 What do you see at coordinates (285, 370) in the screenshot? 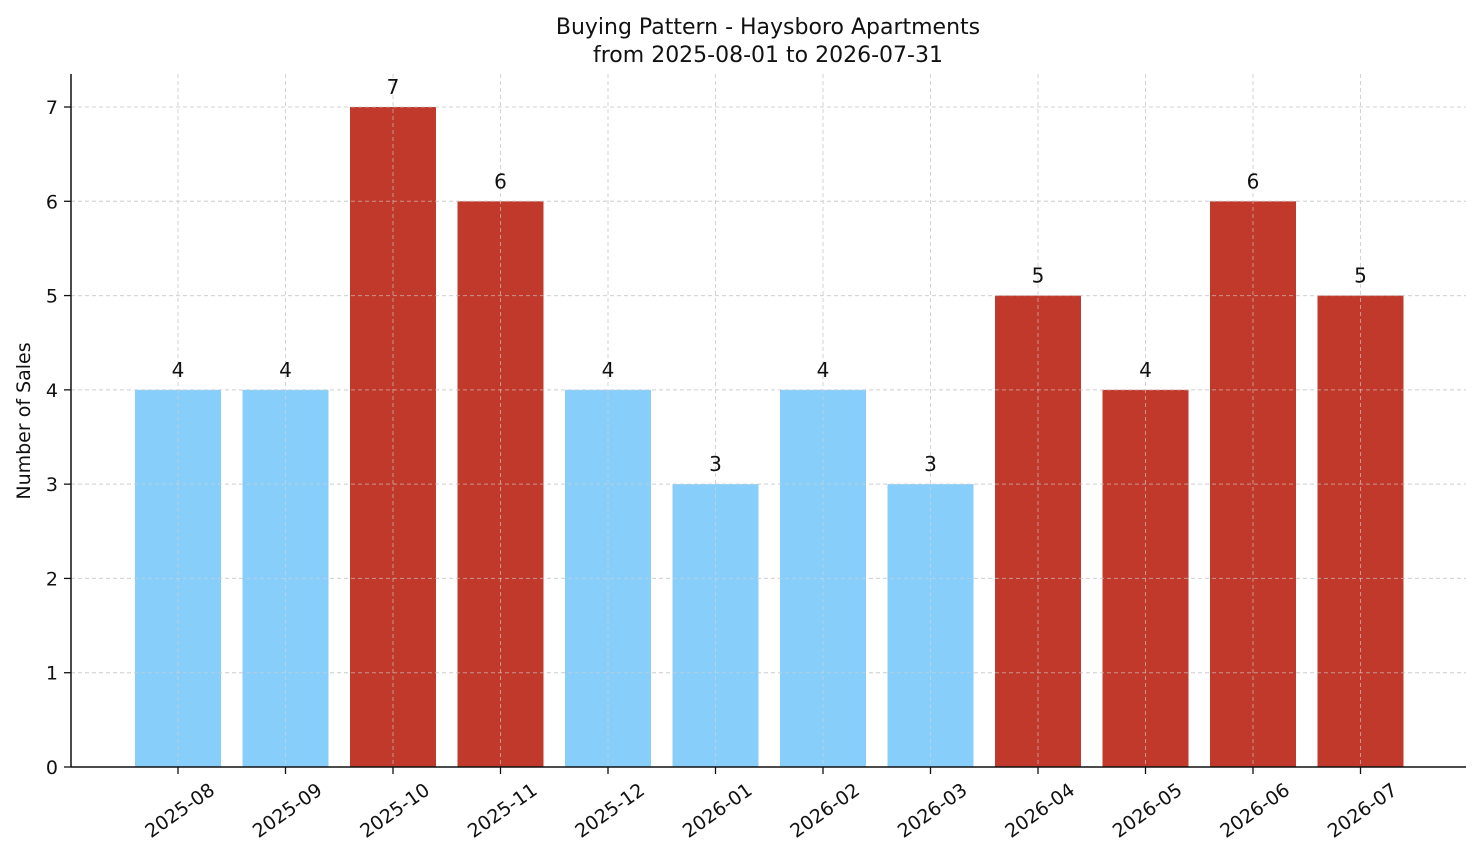
I see `data-label-2025-09: 4` at bounding box center [285, 370].